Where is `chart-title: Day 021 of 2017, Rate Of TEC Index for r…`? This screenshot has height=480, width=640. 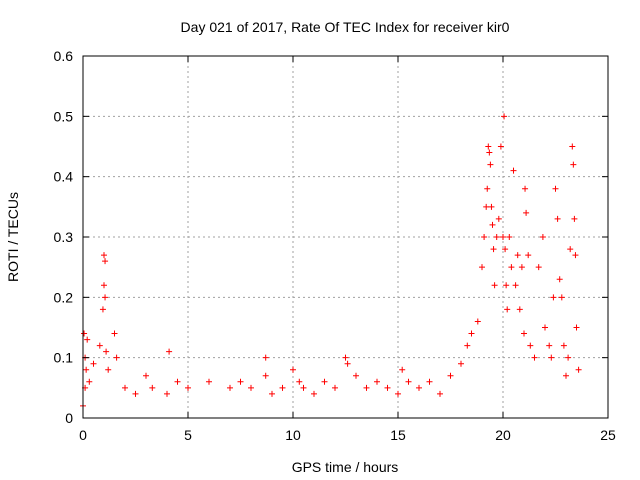
chart-title: Day 021 of 2017, Rate Of TEC Index for r… is located at coordinates (345, 27).